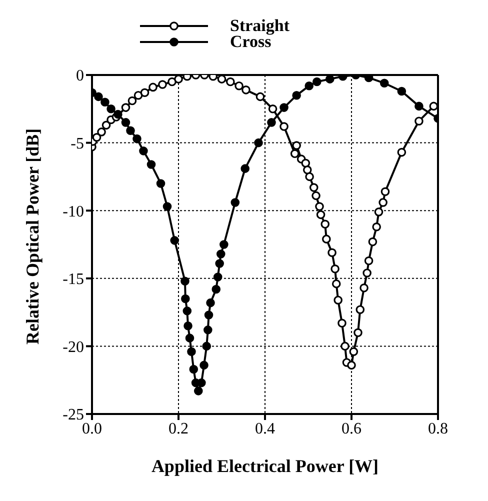  I want to click on y-tick-label: 0, so click(80, 76).